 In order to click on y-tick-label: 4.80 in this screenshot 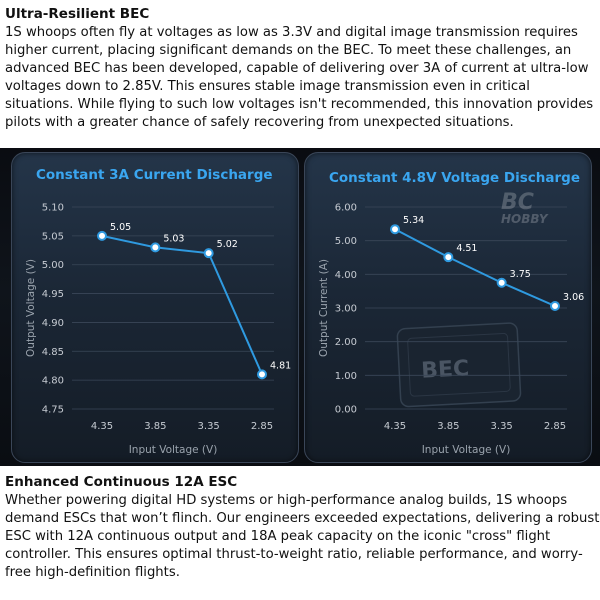, I will do `click(53, 381)`.